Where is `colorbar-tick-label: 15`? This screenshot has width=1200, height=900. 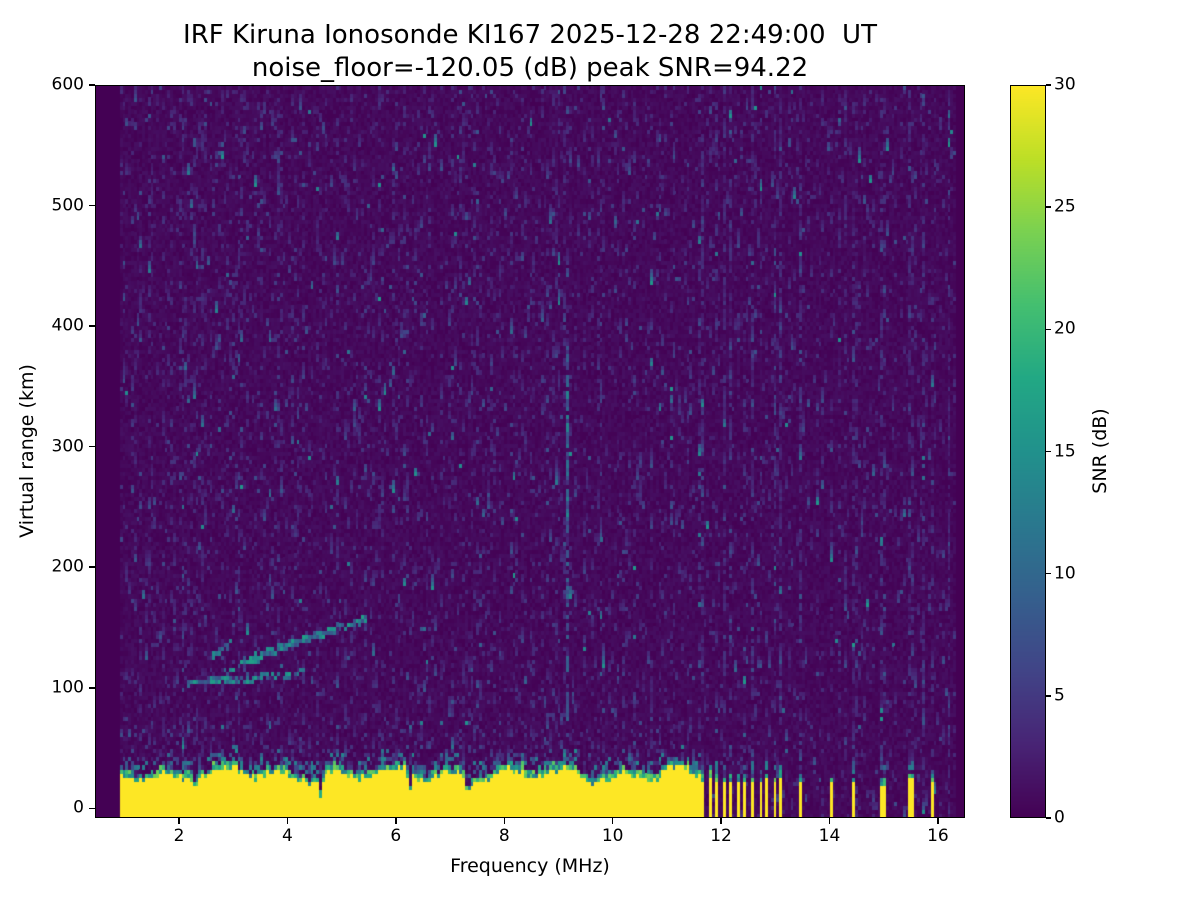
colorbar-tick-label: 15 is located at coordinates (1065, 451).